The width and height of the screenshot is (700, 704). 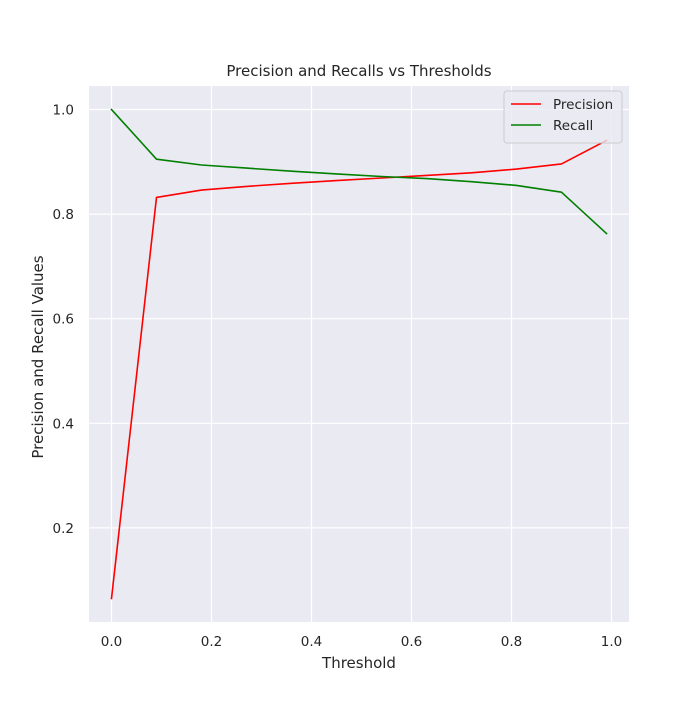 I want to click on x-tick-label: 0.6, so click(x=411, y=642).